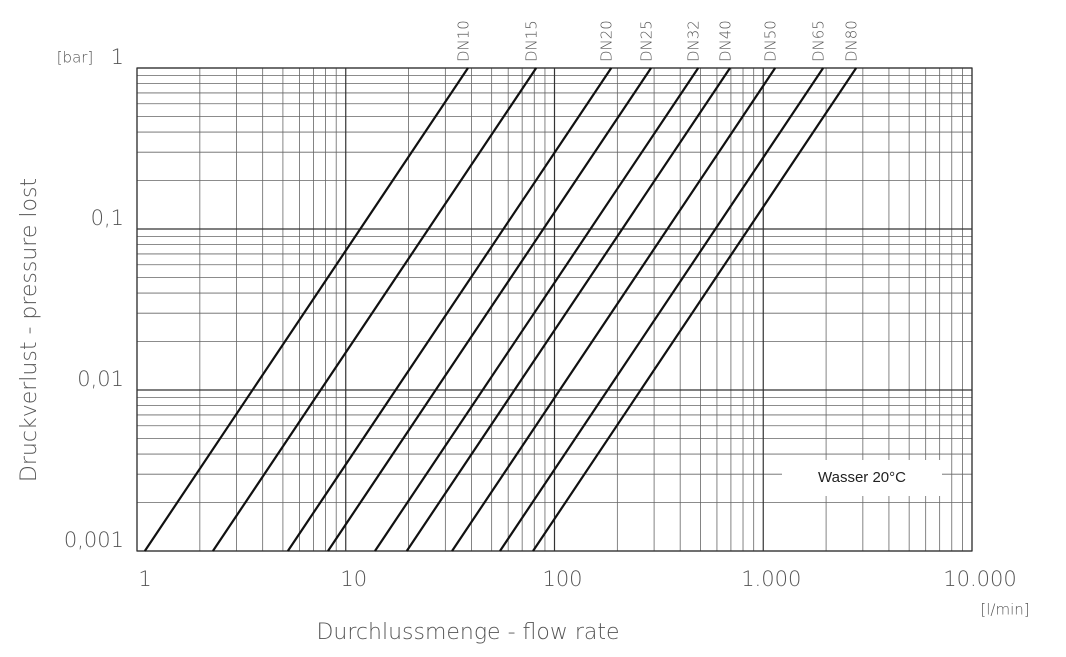 The height and width of the screenshot is (657, 1066). I want to click on annotation-box, so click(862, 478).